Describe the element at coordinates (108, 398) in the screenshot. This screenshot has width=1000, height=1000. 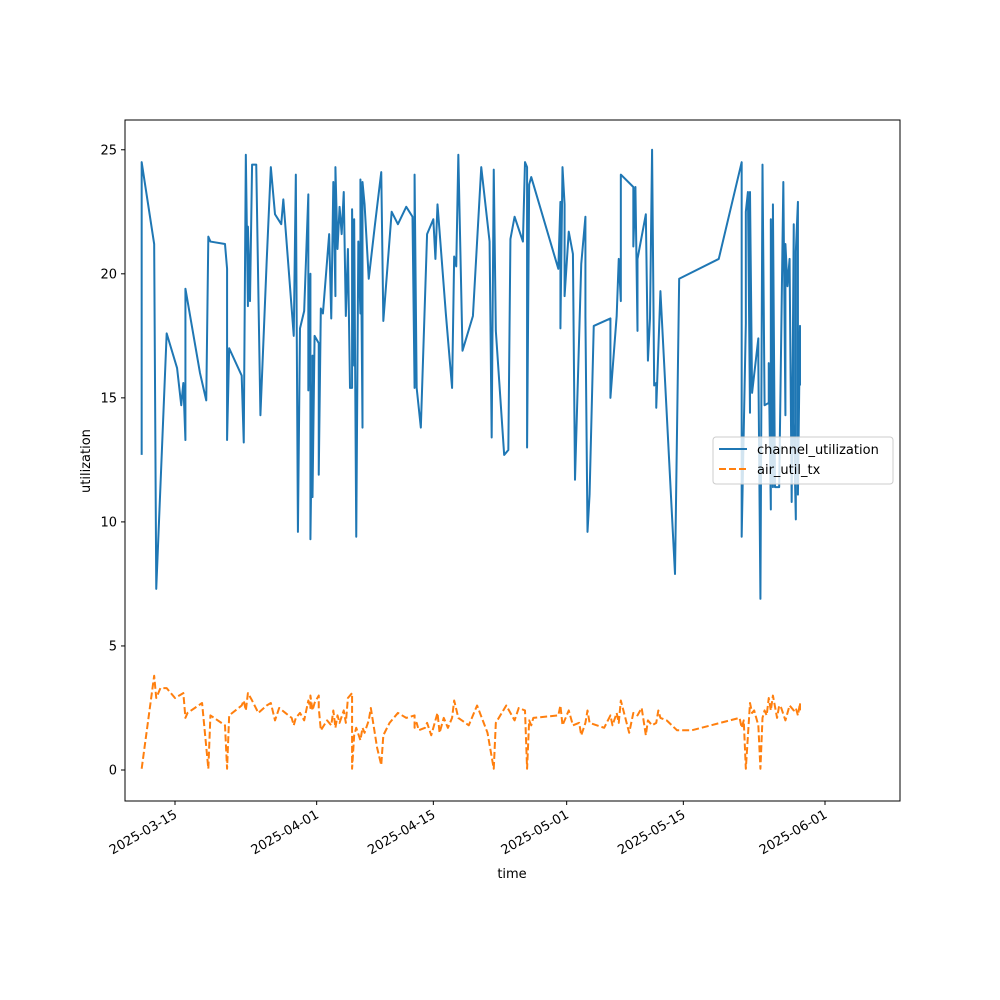
I see `y-tick-label: 15` at that location.